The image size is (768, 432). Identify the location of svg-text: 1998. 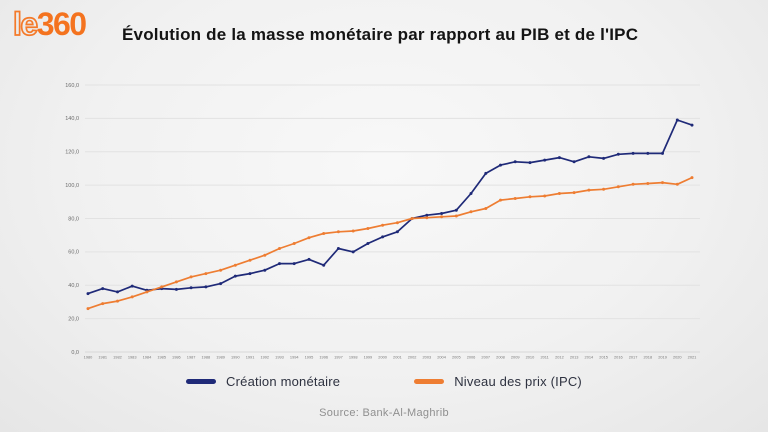
(353, 357).